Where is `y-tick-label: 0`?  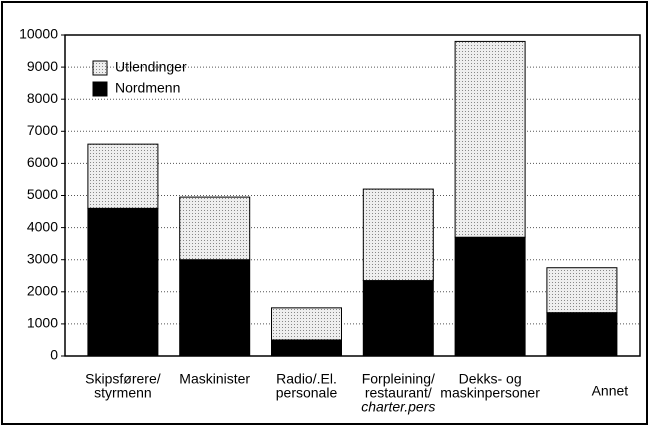
y-tick-label: 0 is located at coordinates (54, 355).